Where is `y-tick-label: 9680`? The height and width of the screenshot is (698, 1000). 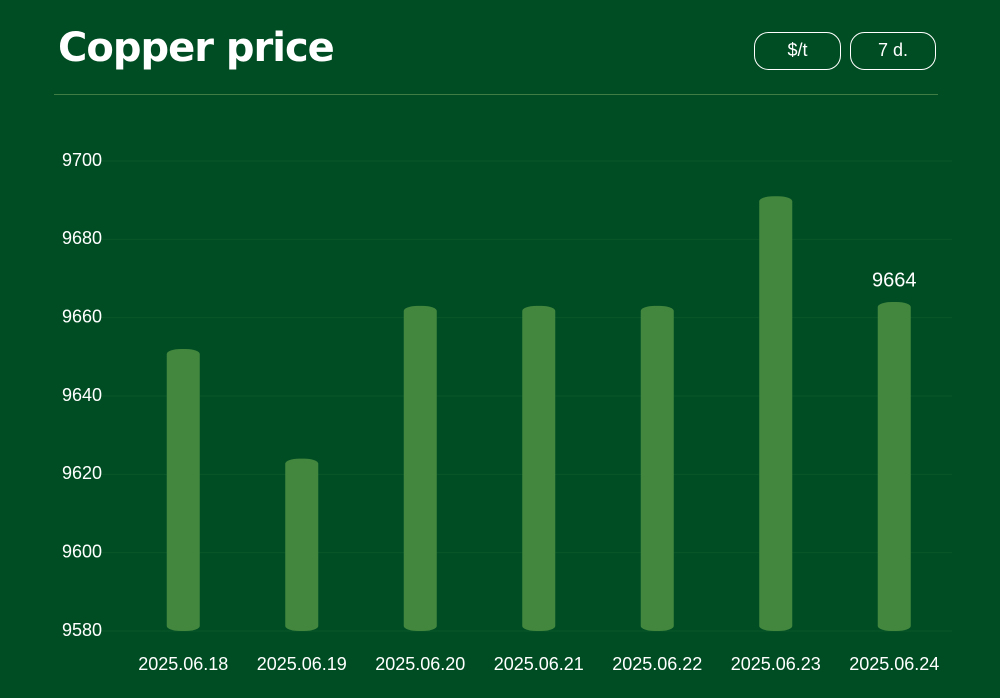 y-tick-label: 9680 is located at coordinates (82, 238).